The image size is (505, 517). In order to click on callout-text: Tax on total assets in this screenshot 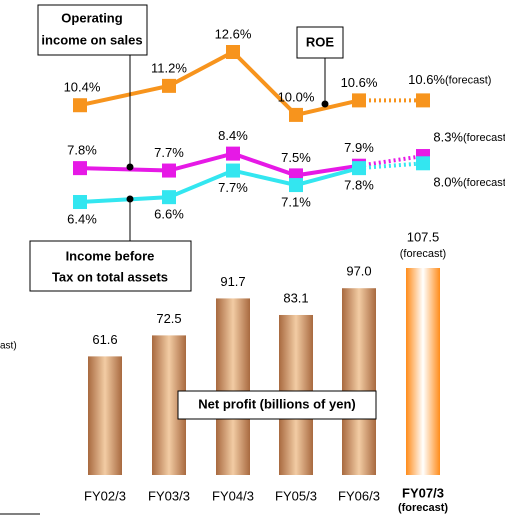, I will do `click(110, 276)`.